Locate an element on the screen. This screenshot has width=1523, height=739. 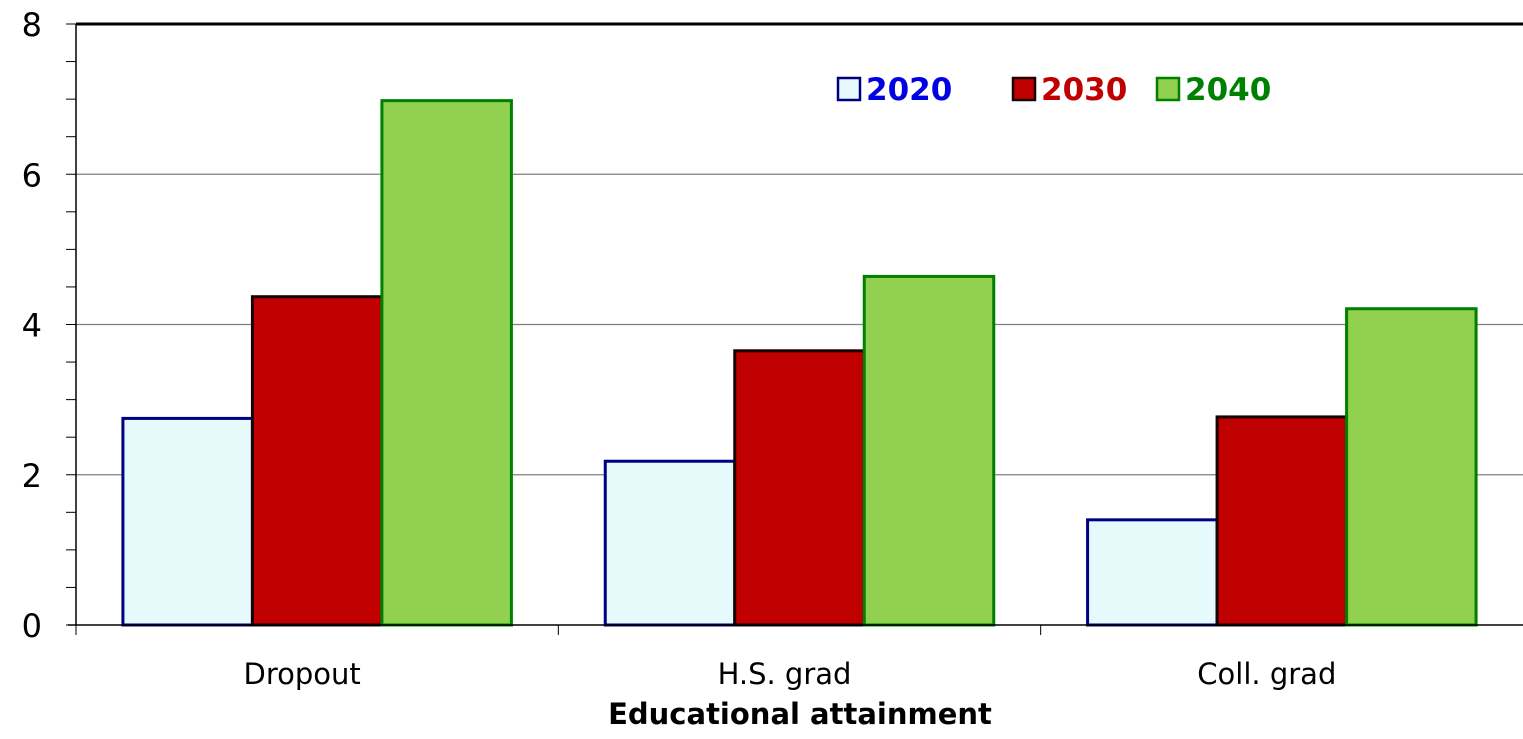
bar-2030-coll-grad is located at coordinates (1282, 521).